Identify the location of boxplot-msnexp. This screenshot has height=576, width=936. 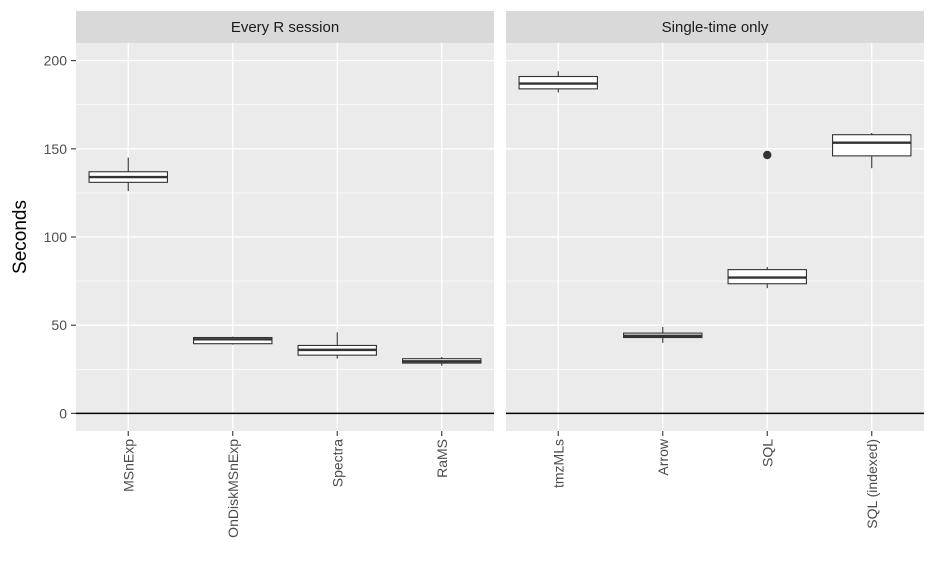
(128, 174).